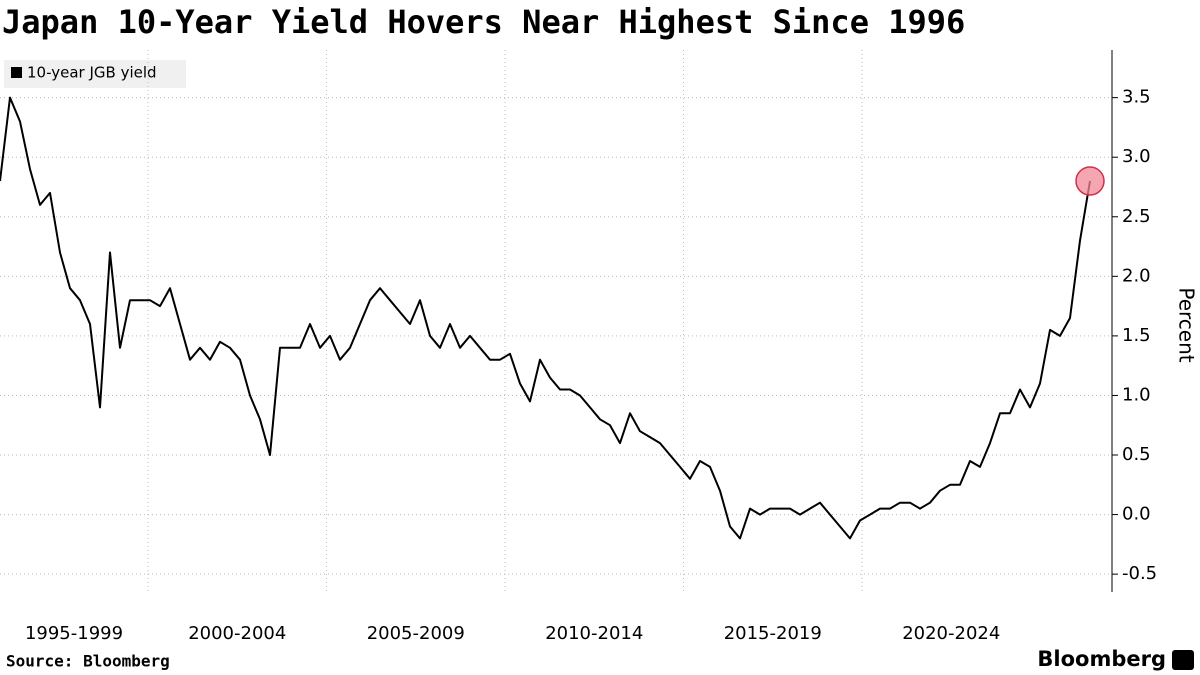 The width and height of the screenshot is (1200, 675). I want to click on legend-box, so click(95, 74).